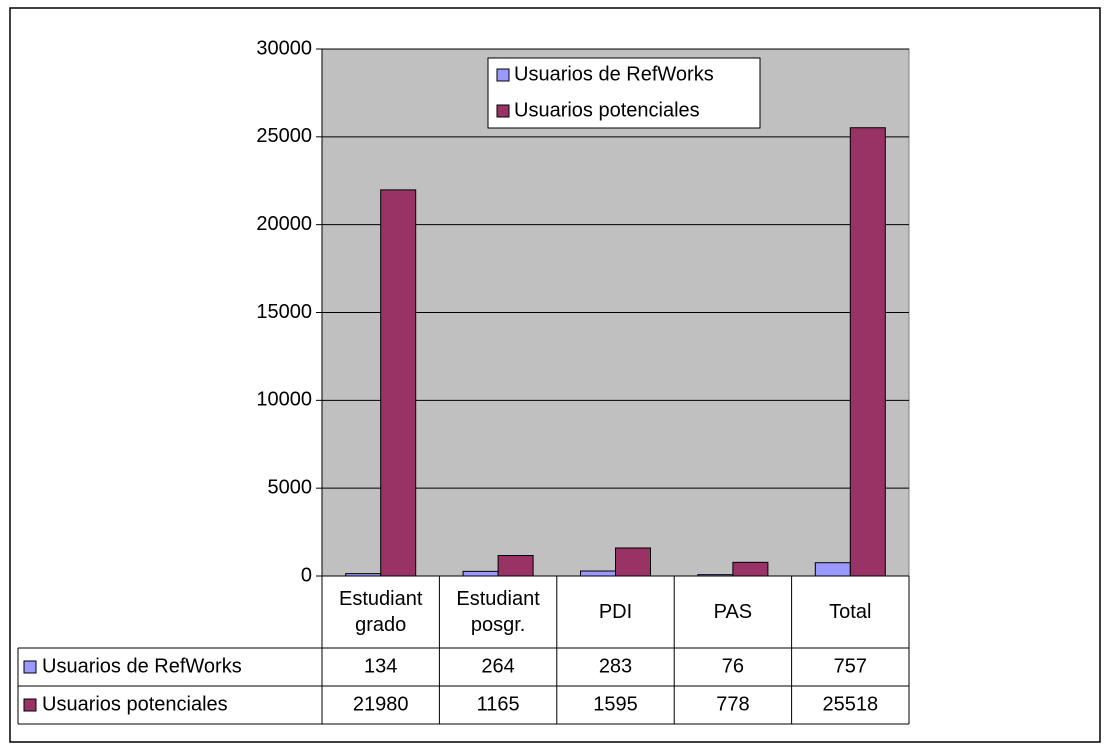 The width and height of the screenshot is (1113, 752). What do you see at coordinates (615, 612) in the screenshot?
I see `x-tick-label: PDI` at bounding box center [615, 612].